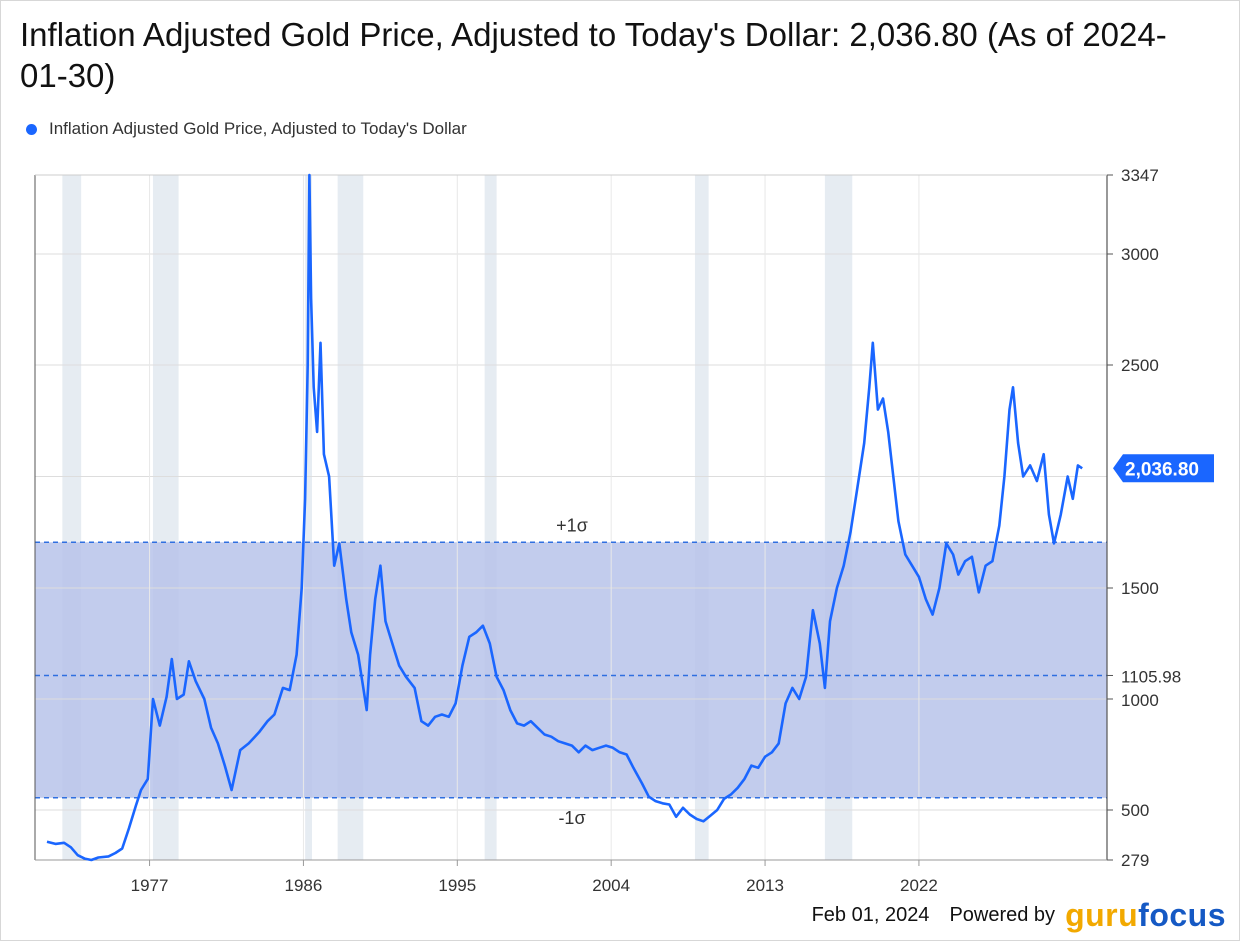 The height and width of the screenshot is (943, 1242). I want to click on plus-sigma-label: +1σ, so click(572, 525).